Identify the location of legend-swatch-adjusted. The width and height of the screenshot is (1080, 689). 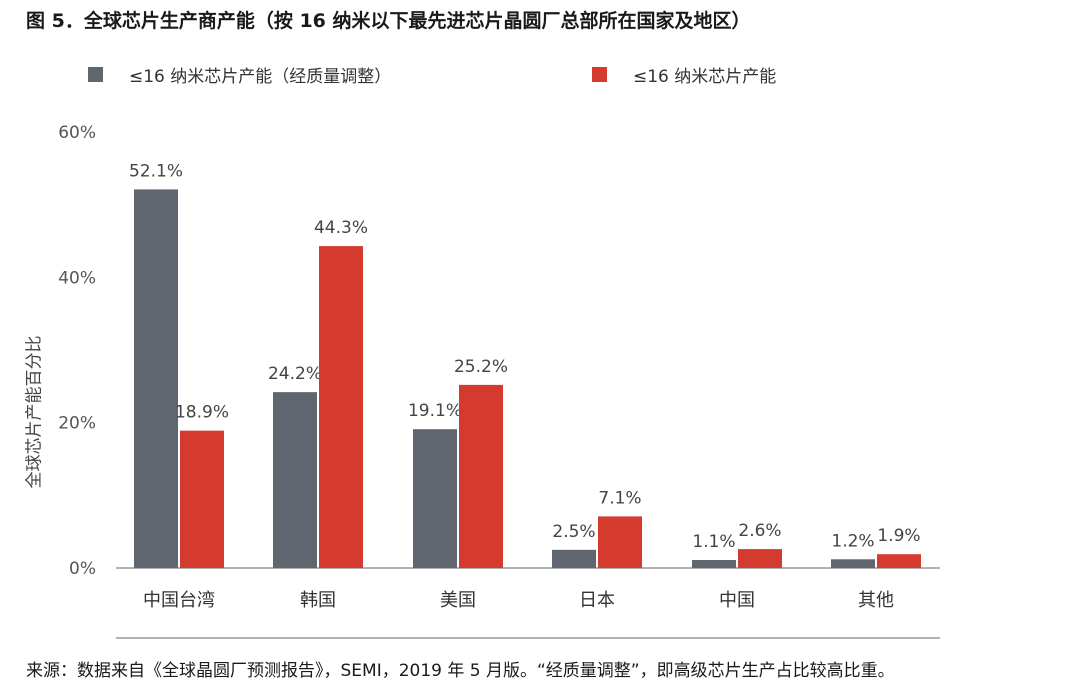
(95, 74).